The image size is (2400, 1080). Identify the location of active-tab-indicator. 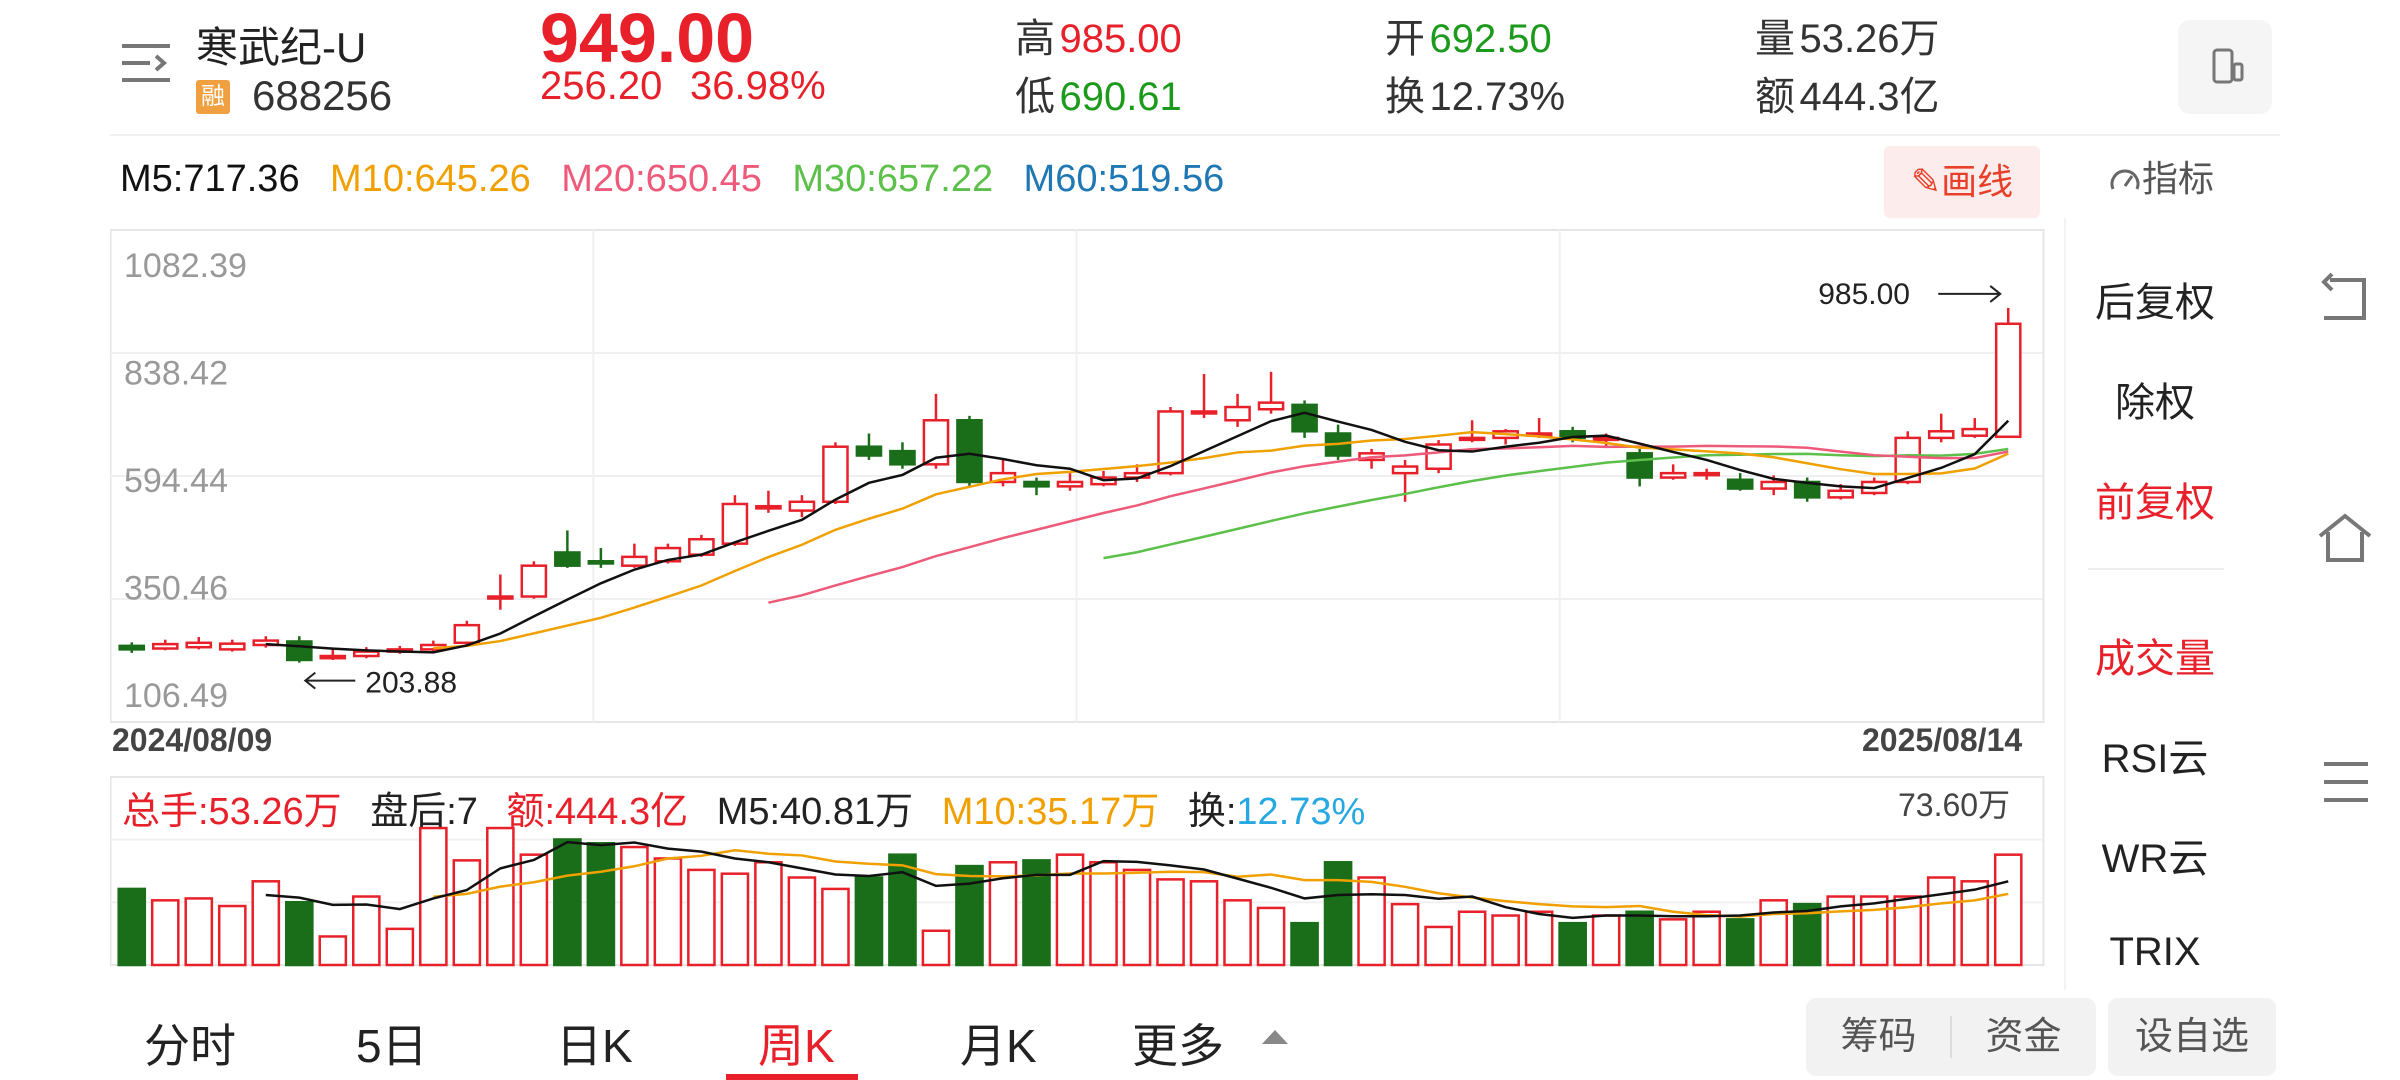
(792, 1077).